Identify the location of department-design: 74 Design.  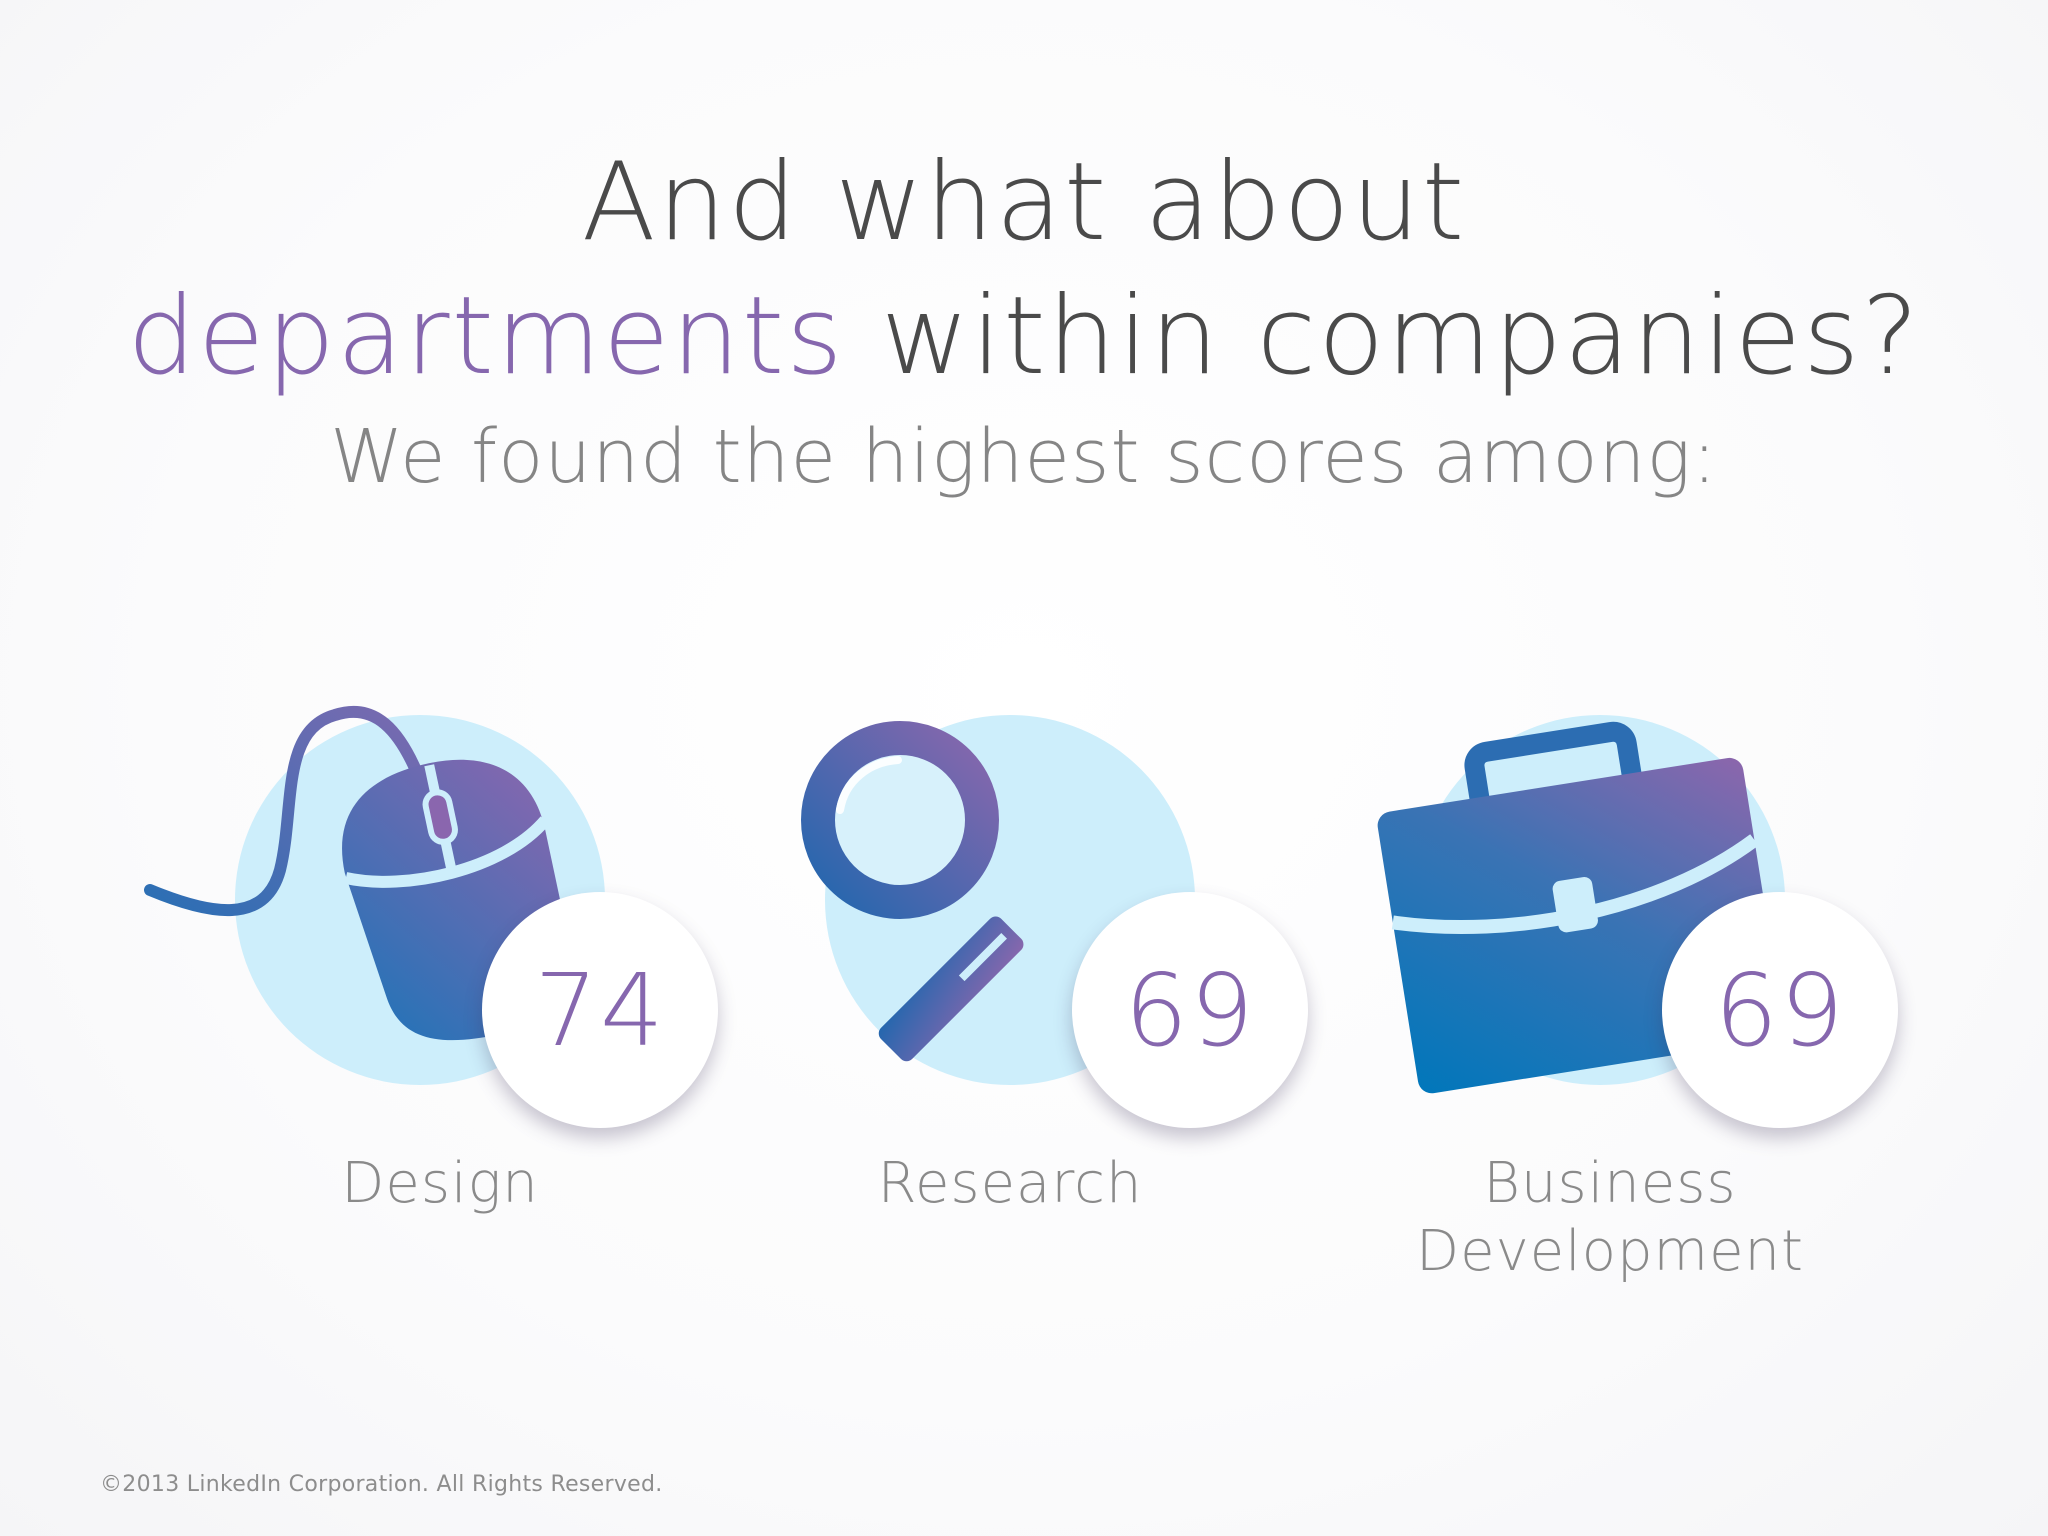
(450, 1040).